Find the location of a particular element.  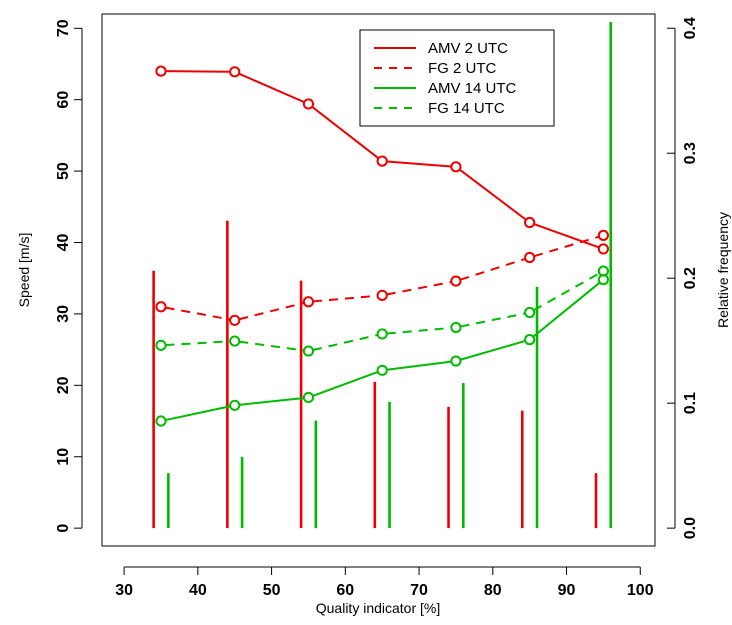

y2-tick-label-1: 0.1 is located at coordinates (690, 403).